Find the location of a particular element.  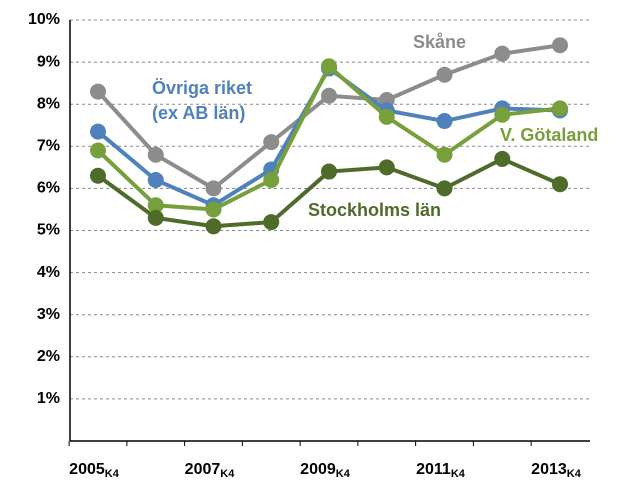

y-tick-label: 2% is located at coordinates (48, 356).